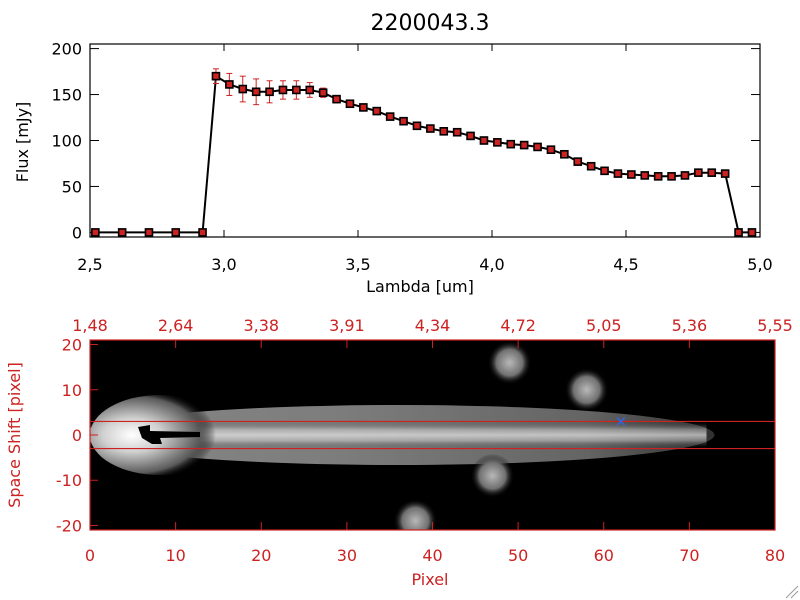 The width and height of the screenshot is (800, 600). What do you see at coordinates (347, 325) in the screenshot?
I see `image-top-tick-label: 3,91` at bounding box center [347, 325].